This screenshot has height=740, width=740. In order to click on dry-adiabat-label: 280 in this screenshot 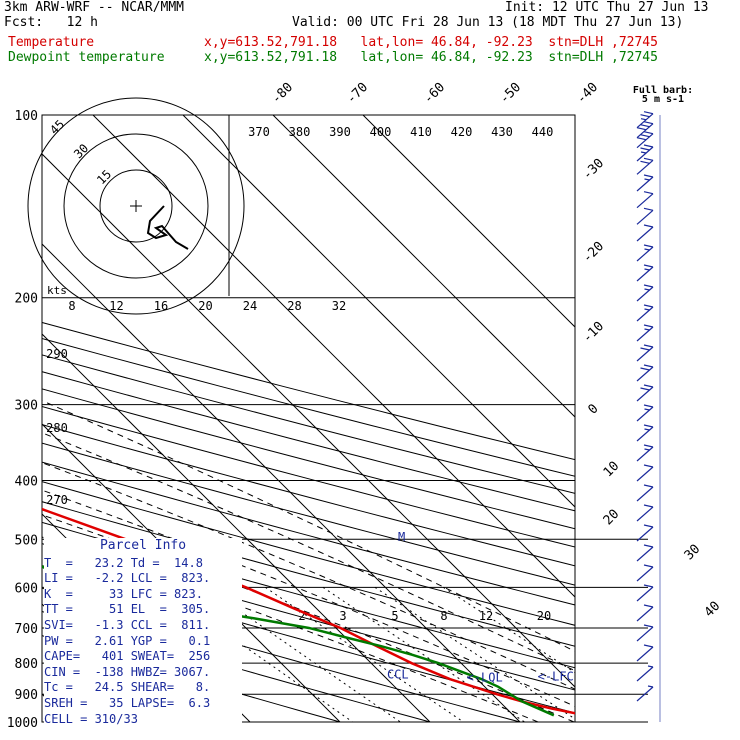, I will do `click(57, 428)`.